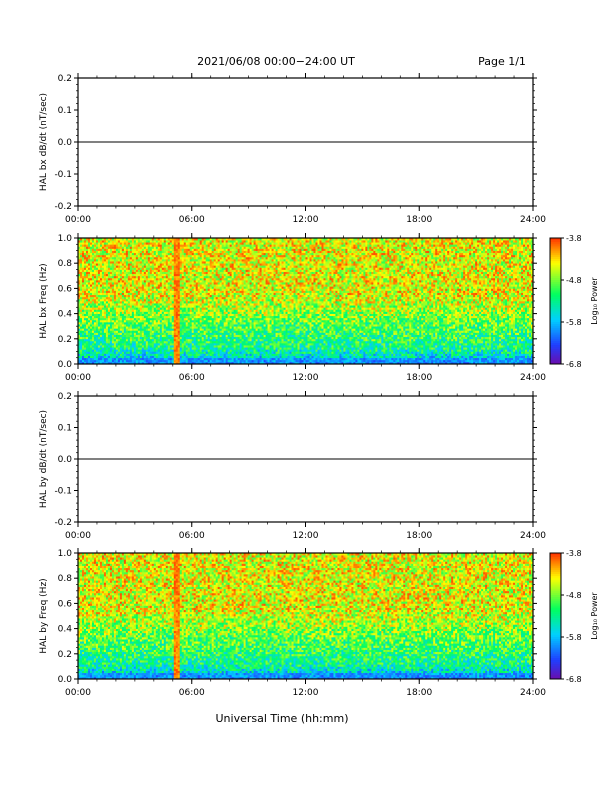 This screenshot has height=792, width=612. What do you see at coordinates (65, 143) in the screenshot?
I see `y-tick-label: 0.0` at bounding box center [65, 143].